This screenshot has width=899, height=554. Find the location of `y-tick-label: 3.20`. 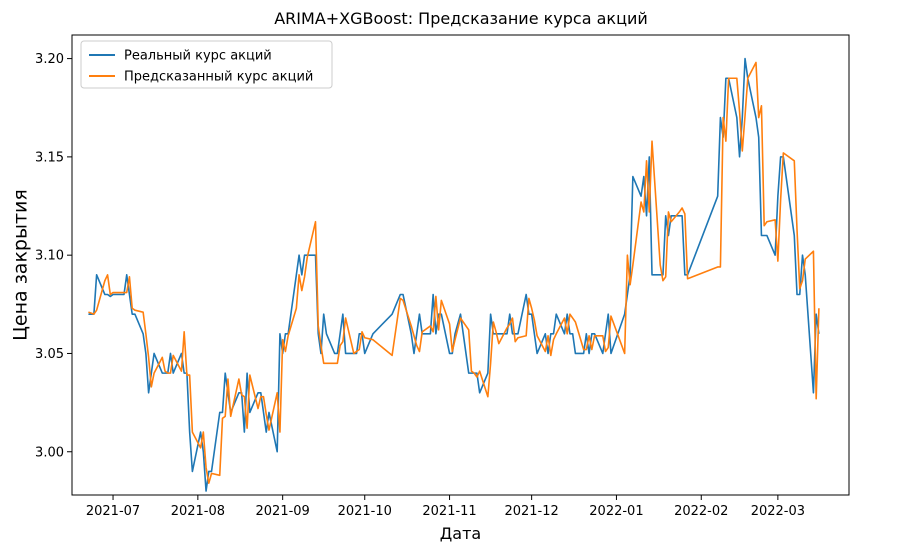

y-tick-label: 3.20 is located at coordinates (49, 59).